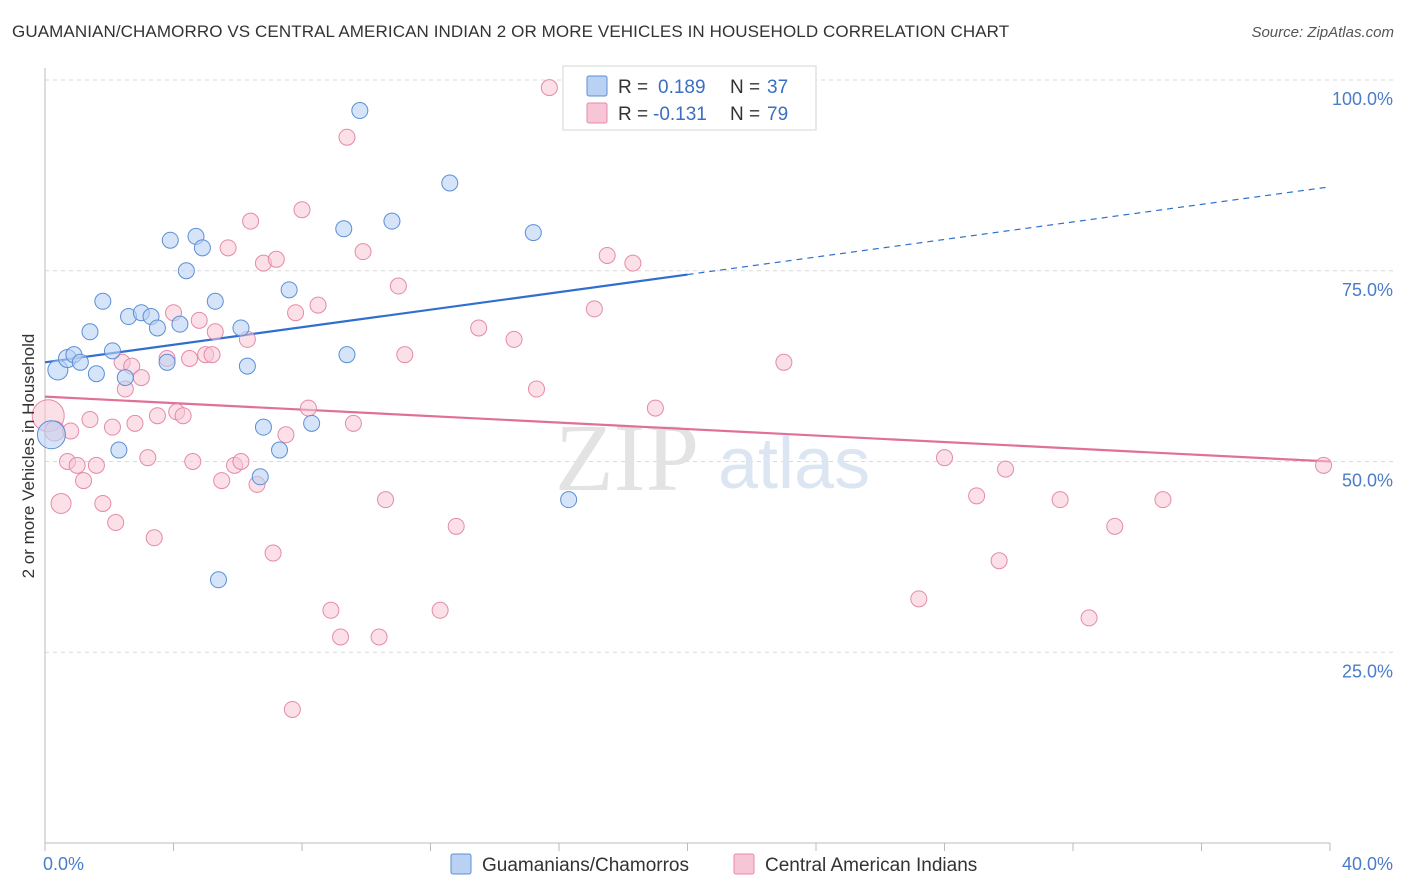  Describe the element at coordinates (585, 865) in the screenshot. I see `series-legend-label-a: Guamanians/Chamorros` at that location.